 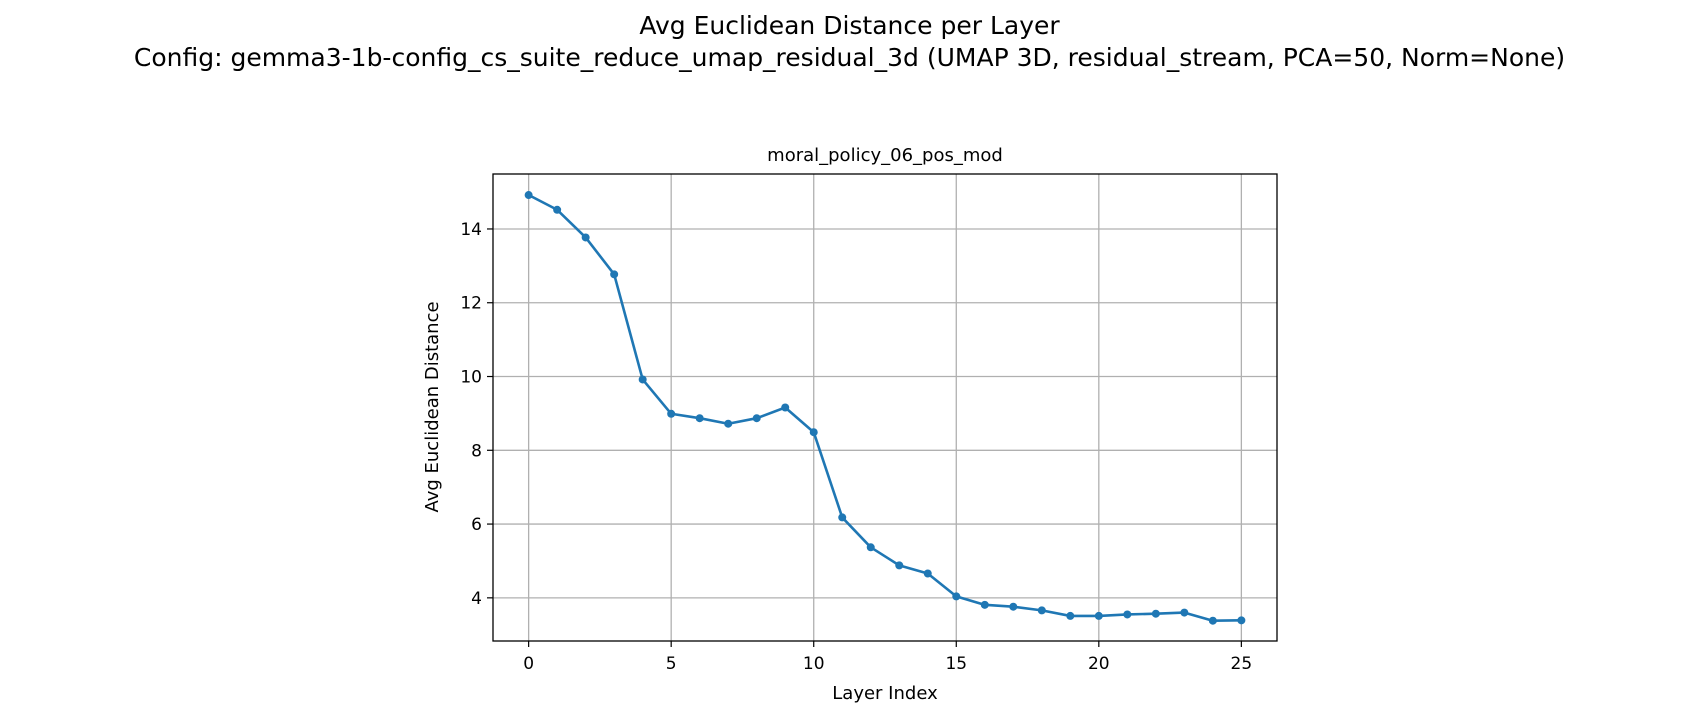 What do you see at coordinates (432, 406) in the screenshot?
I see `y-axis-label: Avg Euclidean Distance` at bounding box center [432, 406].